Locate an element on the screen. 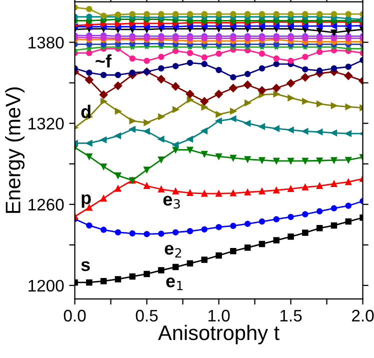 This screenshot has width=374, height=358. x-tick-label: 0.0 is located at coordinates (75, 316).